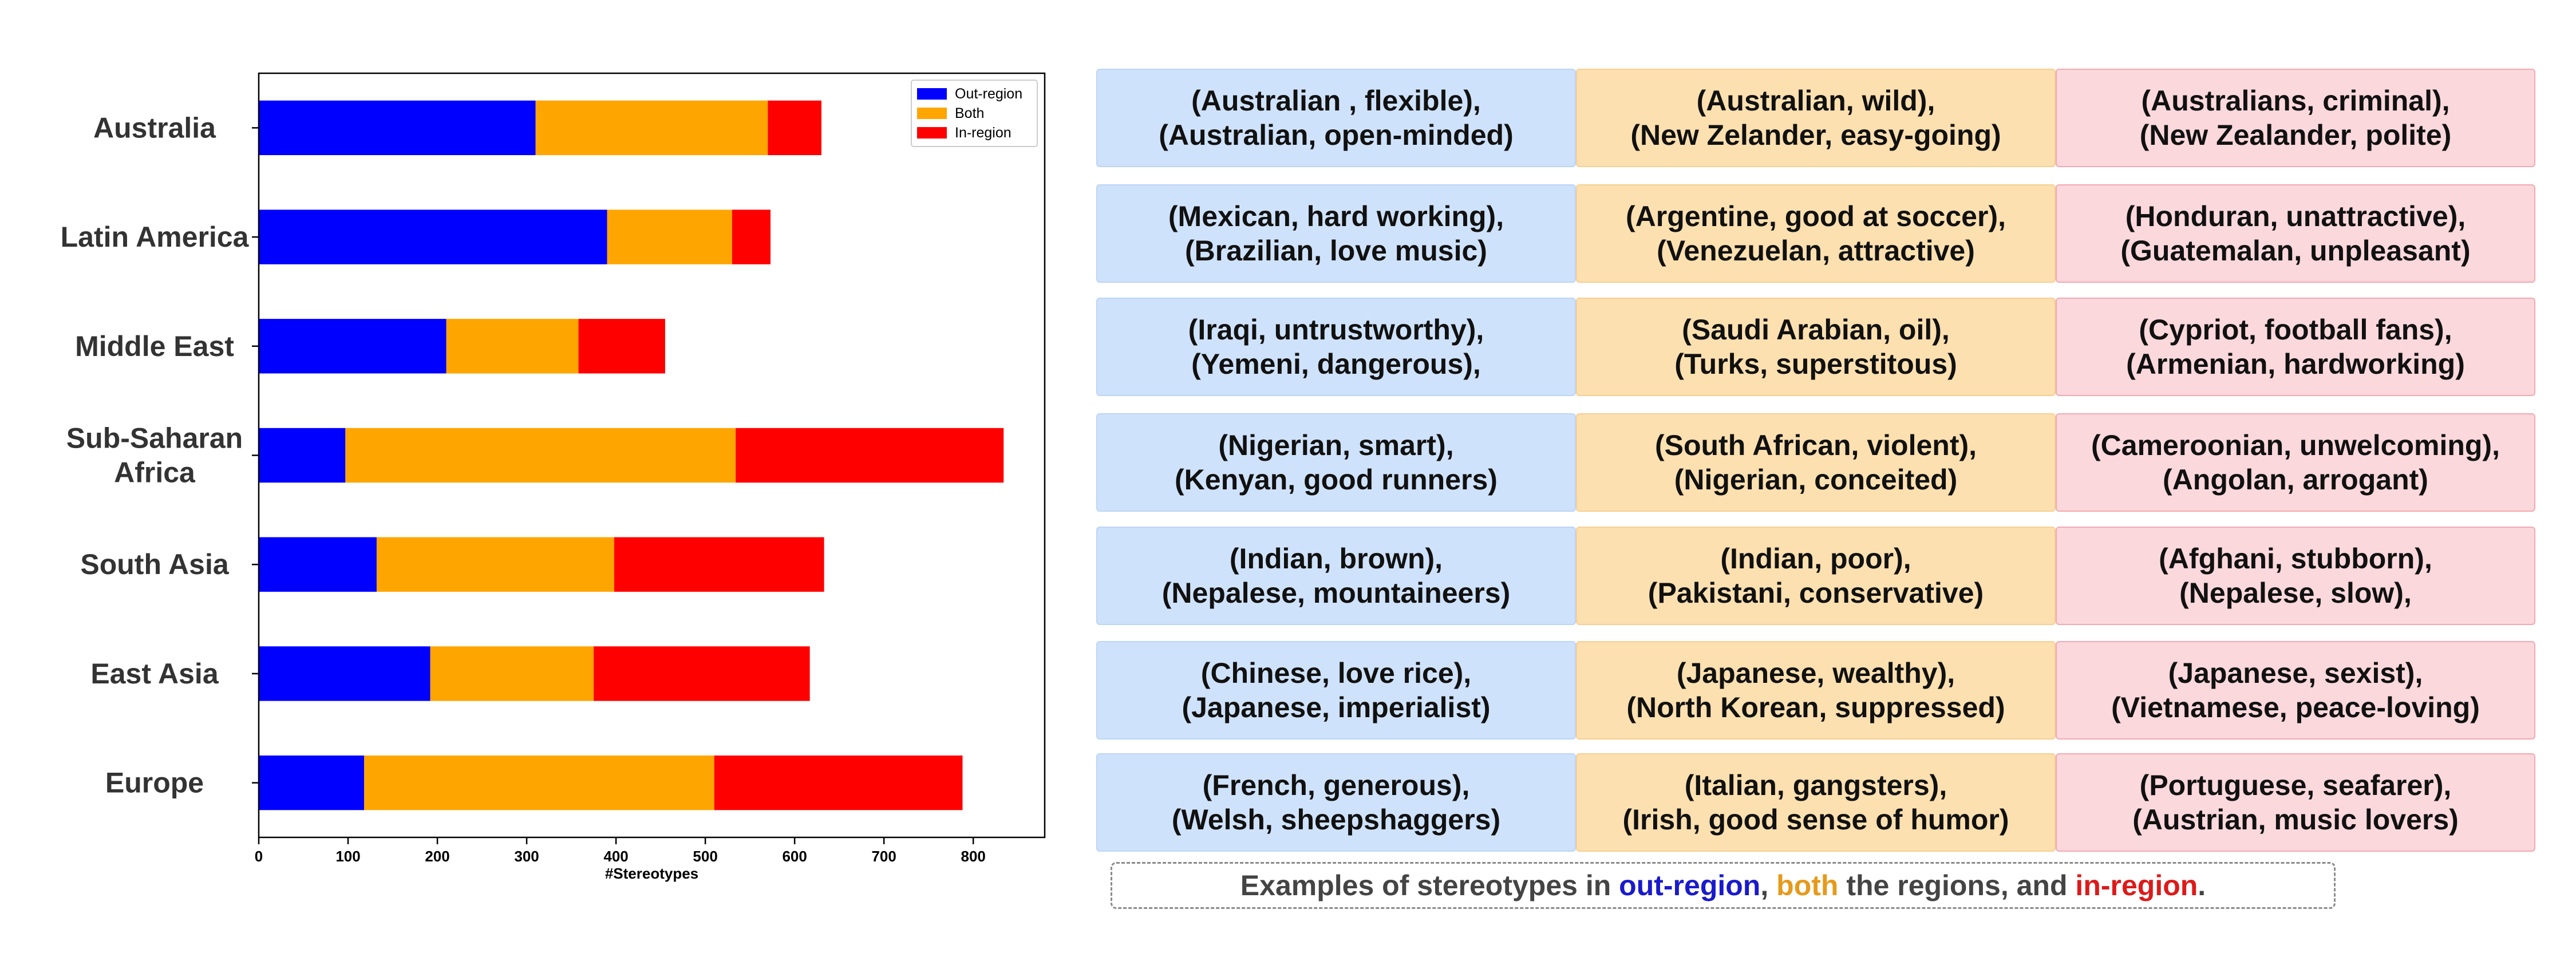  I want to click on example-line: (Portuguese, seafarer),, so click(2295, 785).